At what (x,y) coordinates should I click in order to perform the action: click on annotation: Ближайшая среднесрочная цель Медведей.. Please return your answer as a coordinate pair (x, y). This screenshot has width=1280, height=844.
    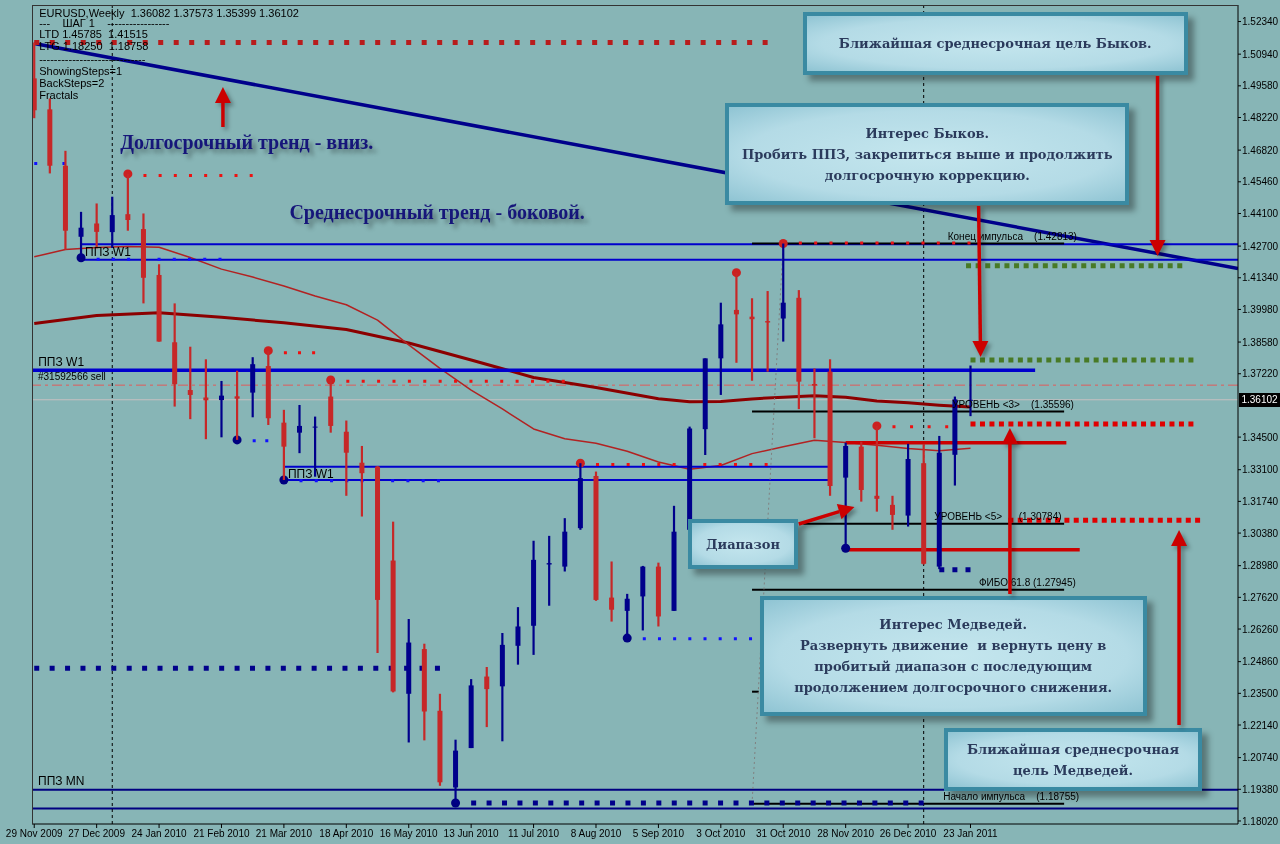
    Looking at the image, I should click on (1073, 760).